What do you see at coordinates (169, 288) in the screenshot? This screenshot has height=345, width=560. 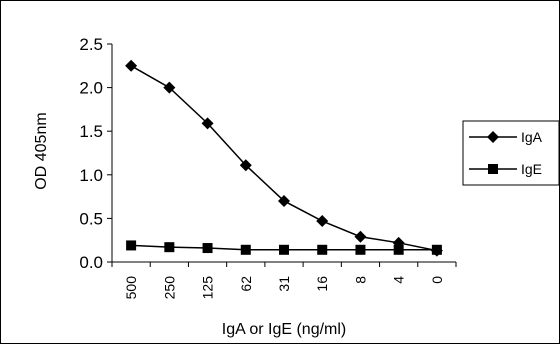 I see `x-tick-label: 250` at bounding box center [169, 288].